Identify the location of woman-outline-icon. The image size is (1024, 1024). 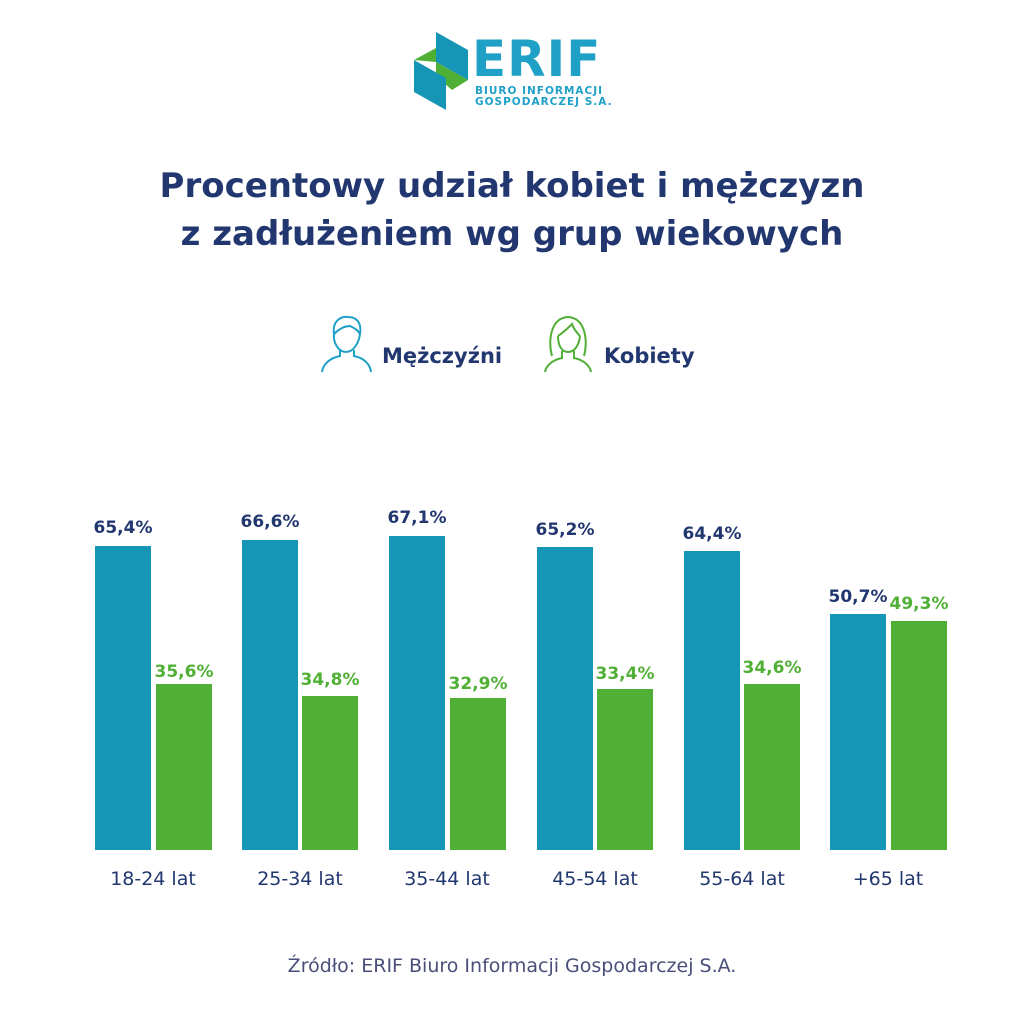
(568, 344).